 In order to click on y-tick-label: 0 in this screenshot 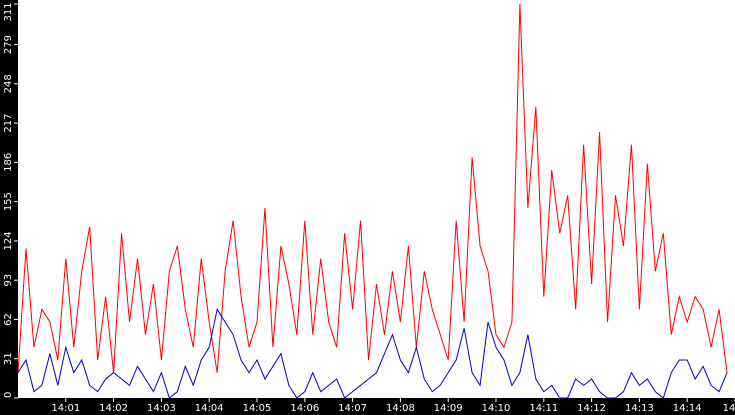, I will do `click(8, 395)`.